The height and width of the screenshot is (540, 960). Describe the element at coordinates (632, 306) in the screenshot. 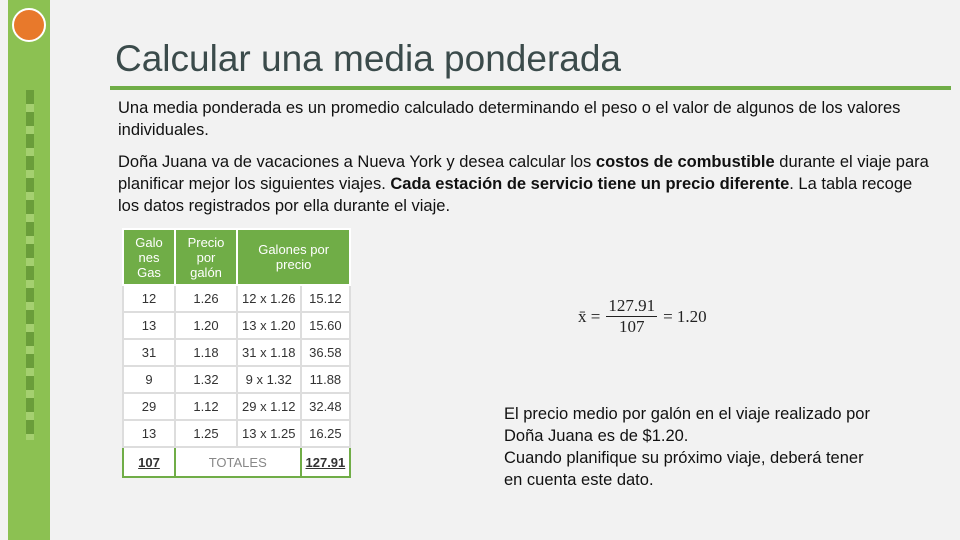

I see `numerator: 127.91` at that location.